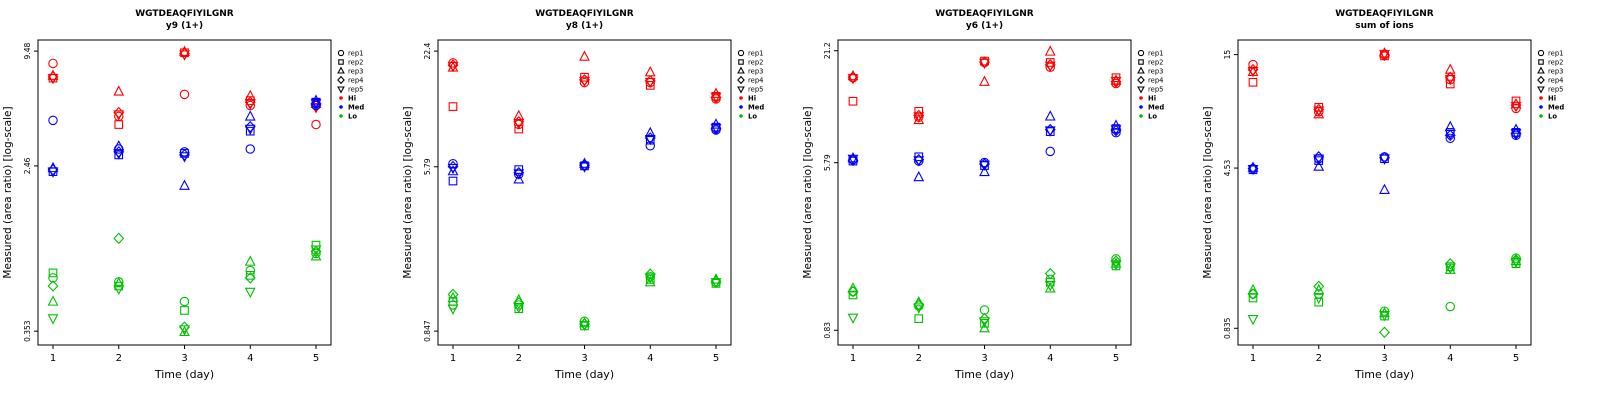 The image size is (1600, 404). What do you see at coordinates (408, 192) in the screenshot?
I see `y-axis-label: Measured (area ratio) [log-scale]` at bounding box center [408, 192].